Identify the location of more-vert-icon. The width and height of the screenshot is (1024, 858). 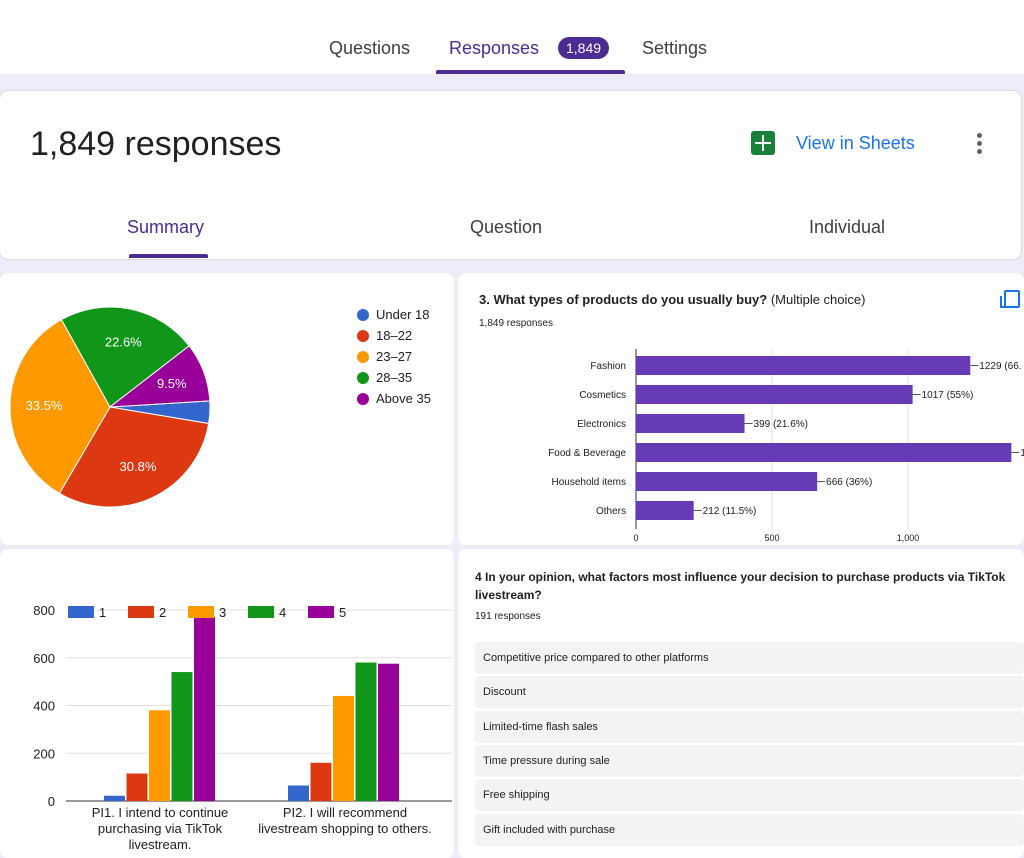
(980, 145).